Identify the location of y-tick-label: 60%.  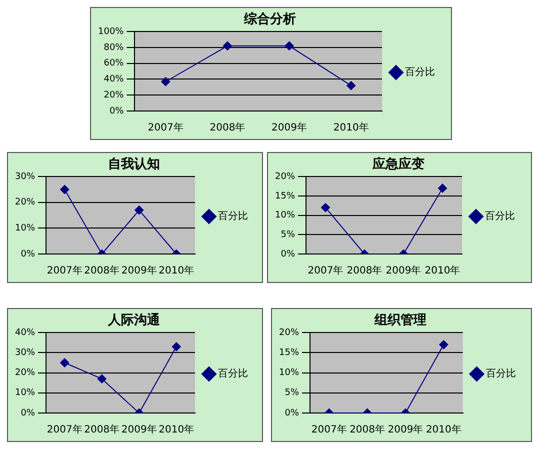
(114, 63).